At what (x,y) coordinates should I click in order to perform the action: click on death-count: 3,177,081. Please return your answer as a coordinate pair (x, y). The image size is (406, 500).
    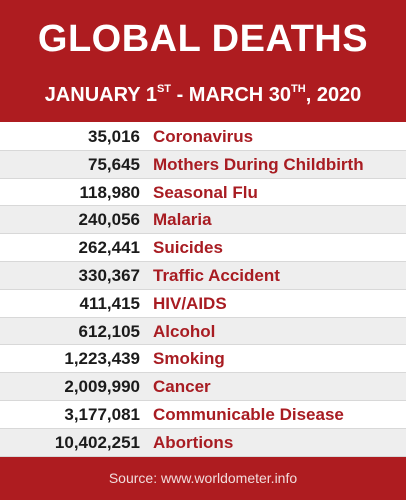
    Looking at the image, I should click on (102, 414).